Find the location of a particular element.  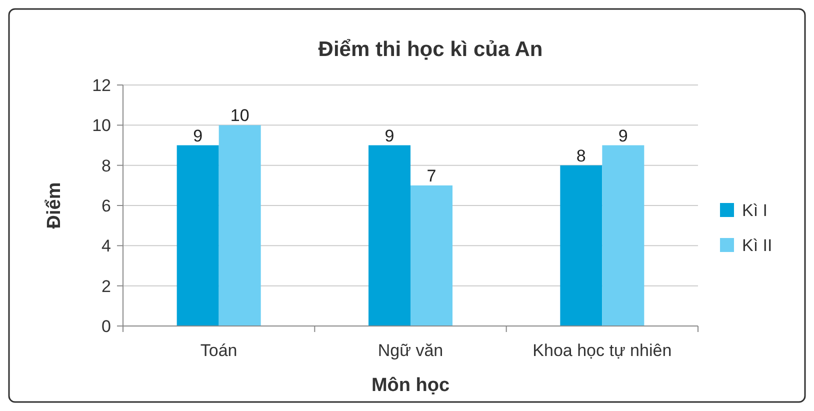

chart-title: Điểm thi học kì của An is located at coordinates (430, 49).